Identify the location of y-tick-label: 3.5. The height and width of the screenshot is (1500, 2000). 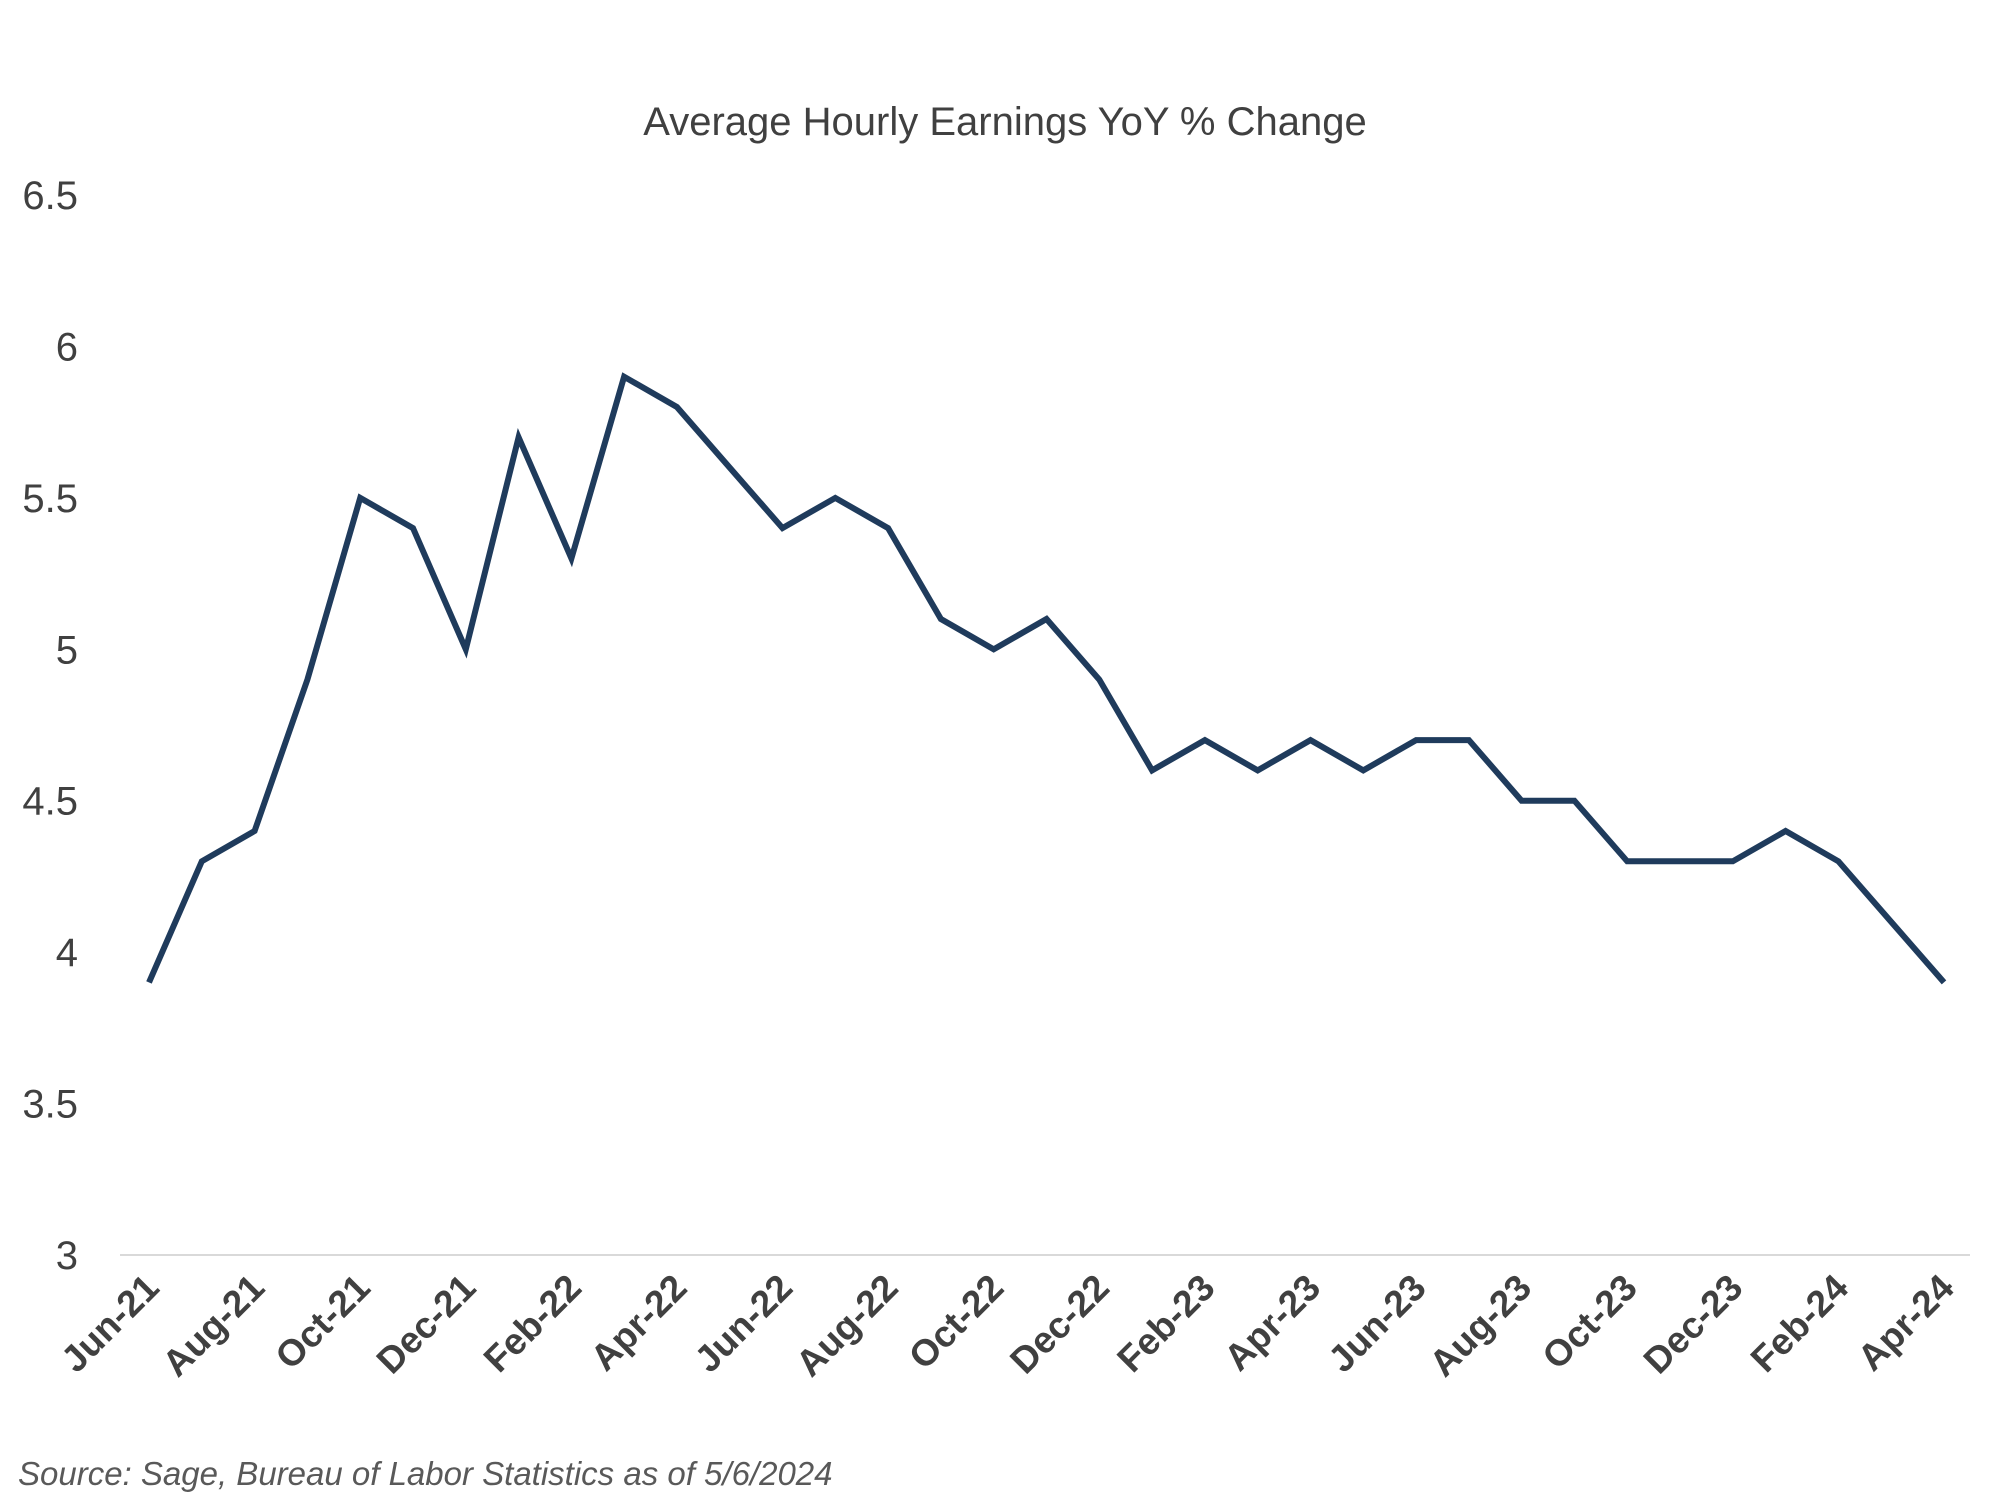
(50, 1105).